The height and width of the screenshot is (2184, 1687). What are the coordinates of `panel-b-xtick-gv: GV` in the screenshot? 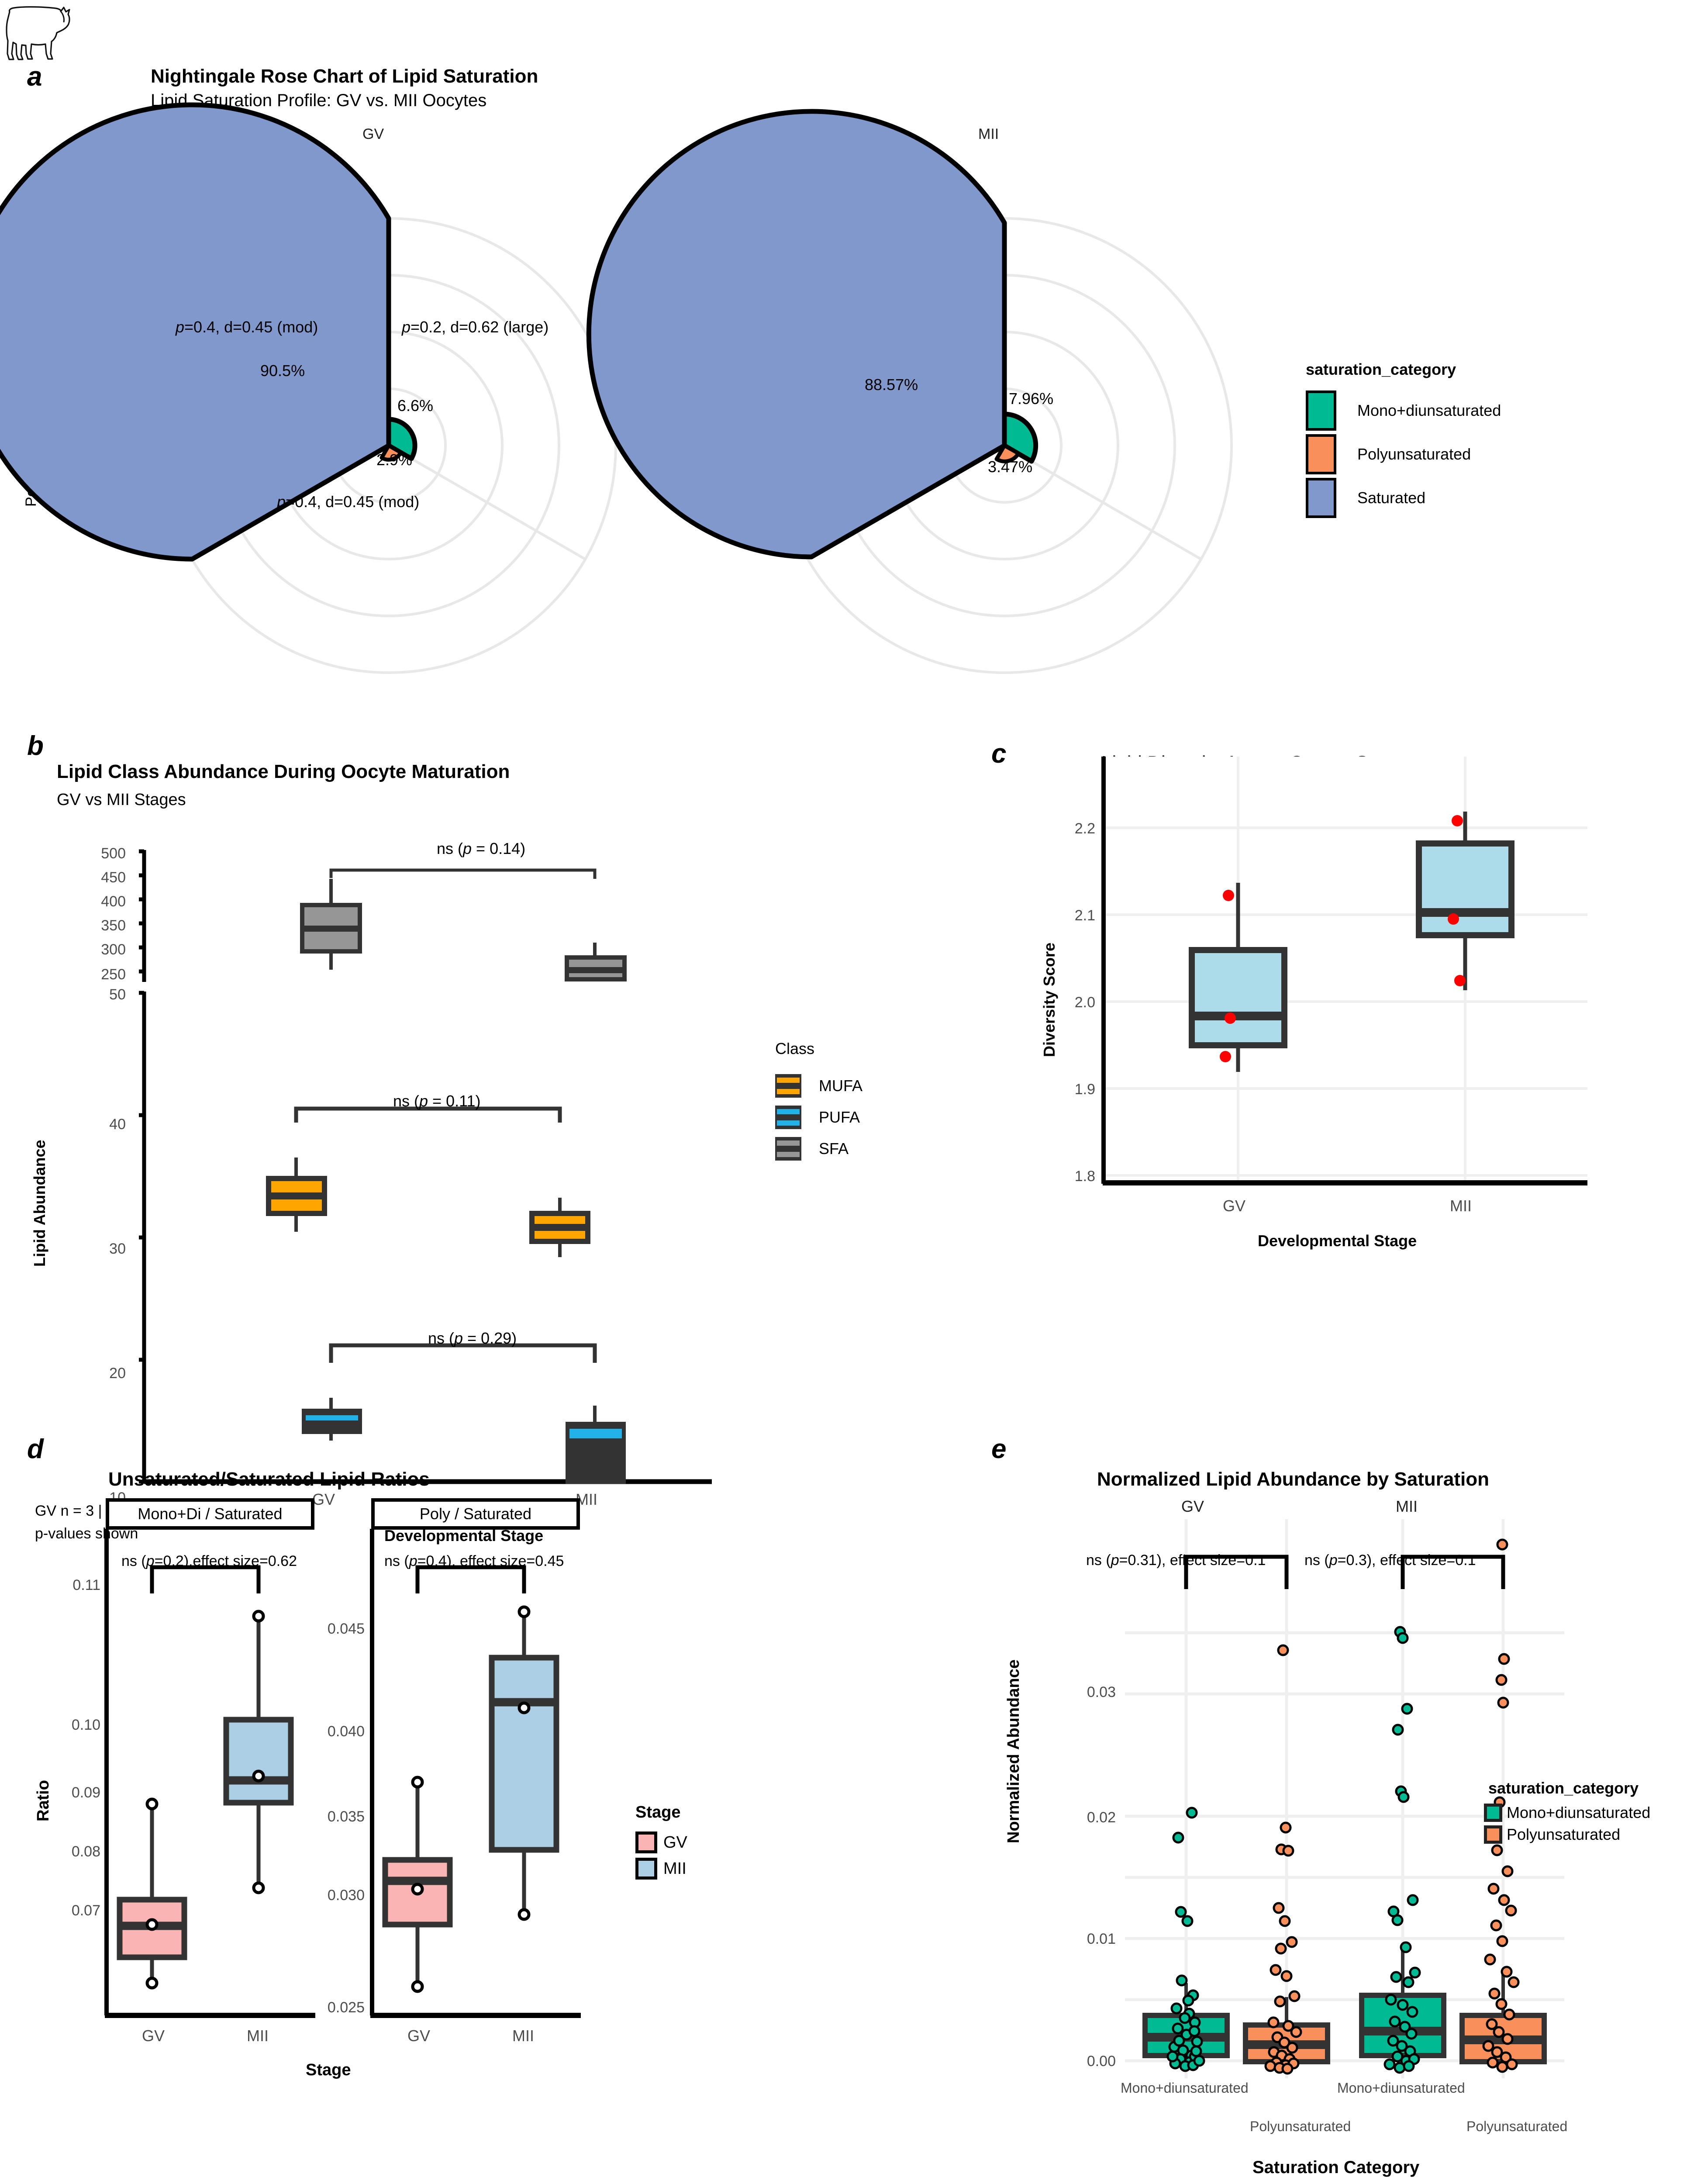 It's located at (323, 1499).